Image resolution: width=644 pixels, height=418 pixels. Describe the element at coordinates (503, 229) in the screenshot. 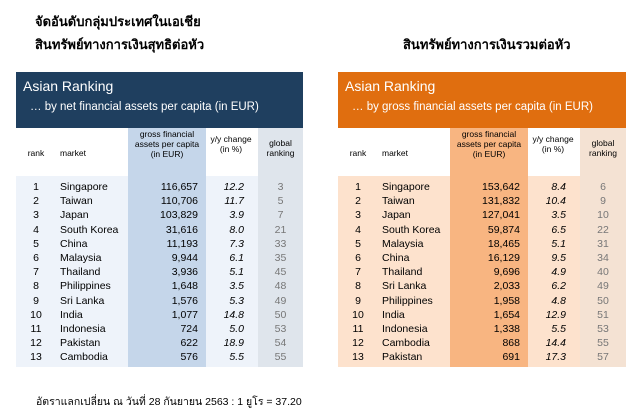

I see `value-cell: 59,874` at that location.